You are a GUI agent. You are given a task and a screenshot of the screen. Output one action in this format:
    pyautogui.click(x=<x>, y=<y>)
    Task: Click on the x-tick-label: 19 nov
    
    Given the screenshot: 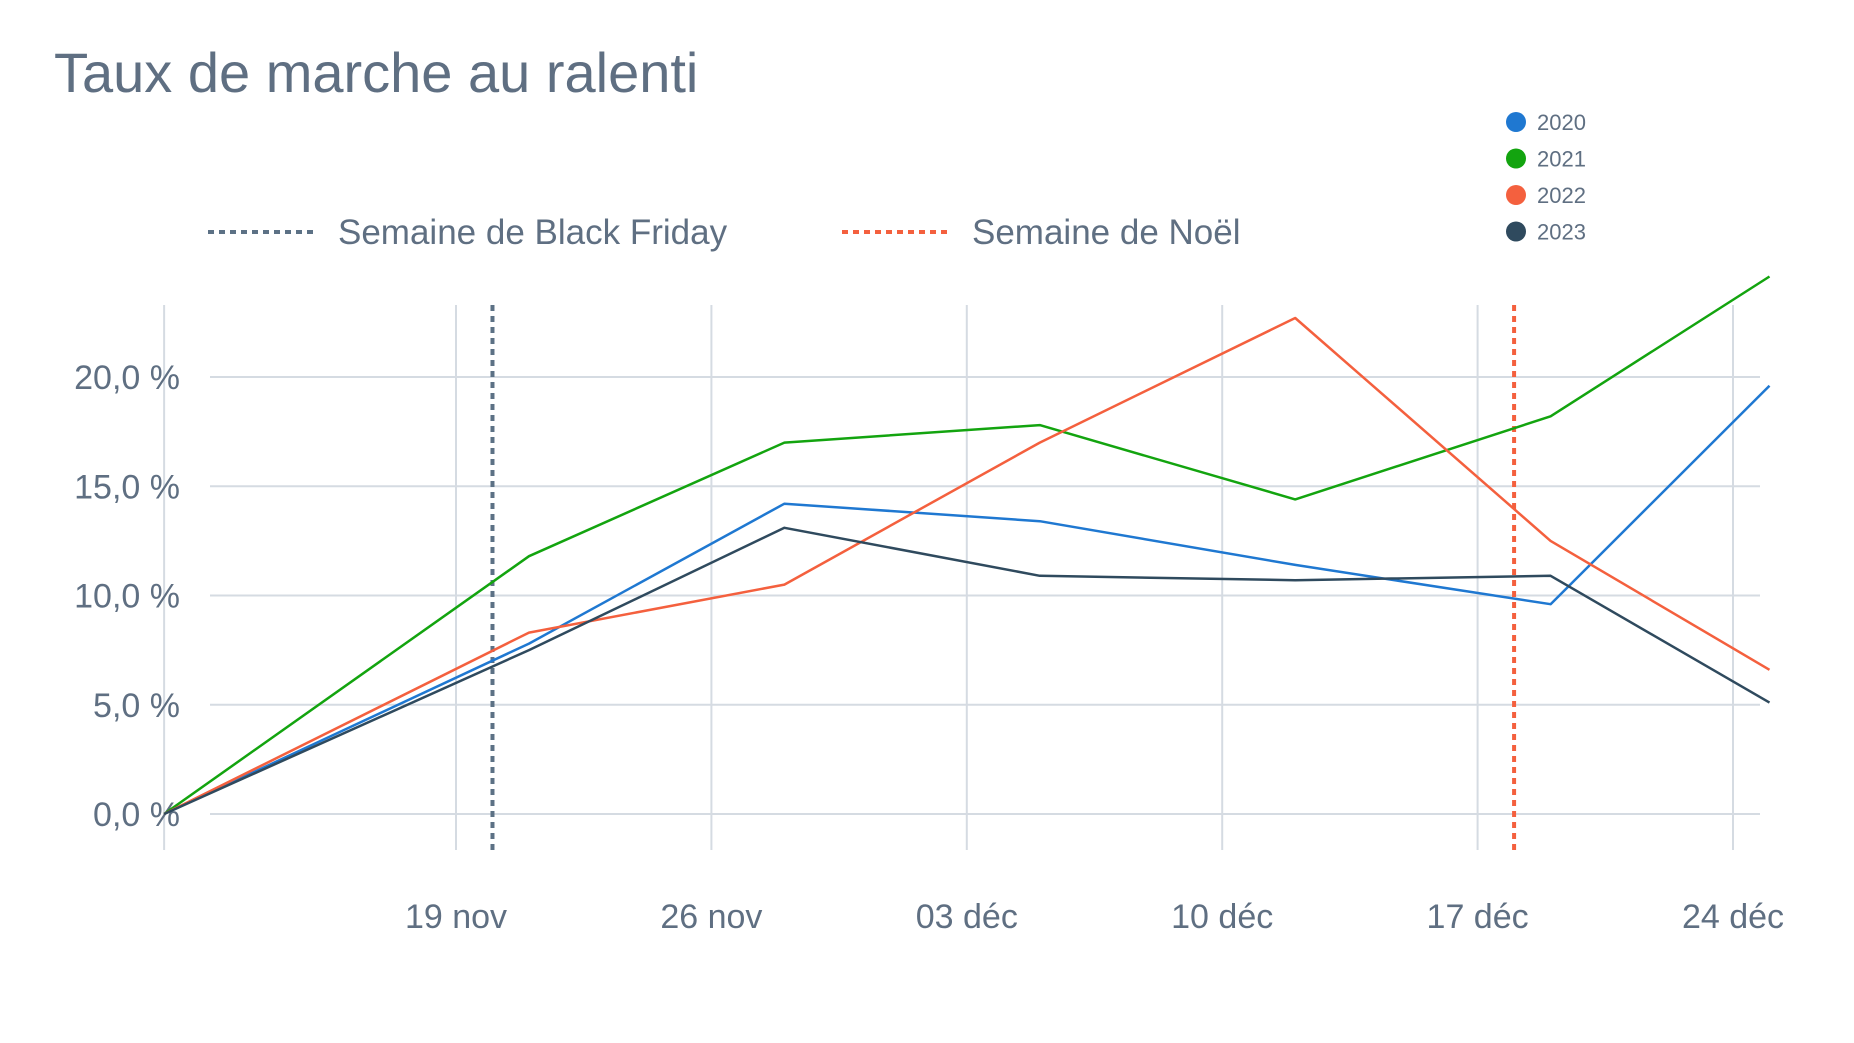 What is the action you would take?
    pyautogui.click(x=456, y=917)
    